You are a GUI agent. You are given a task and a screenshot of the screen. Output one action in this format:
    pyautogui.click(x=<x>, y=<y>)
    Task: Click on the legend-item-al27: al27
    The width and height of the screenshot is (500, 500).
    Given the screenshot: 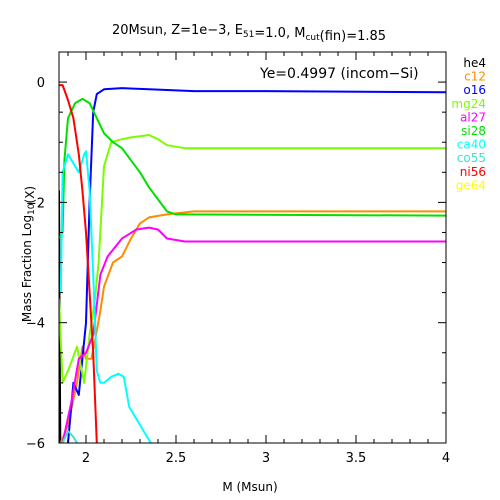 What is the action you would take?
    pyautogui.click(x=473, y=117)
    